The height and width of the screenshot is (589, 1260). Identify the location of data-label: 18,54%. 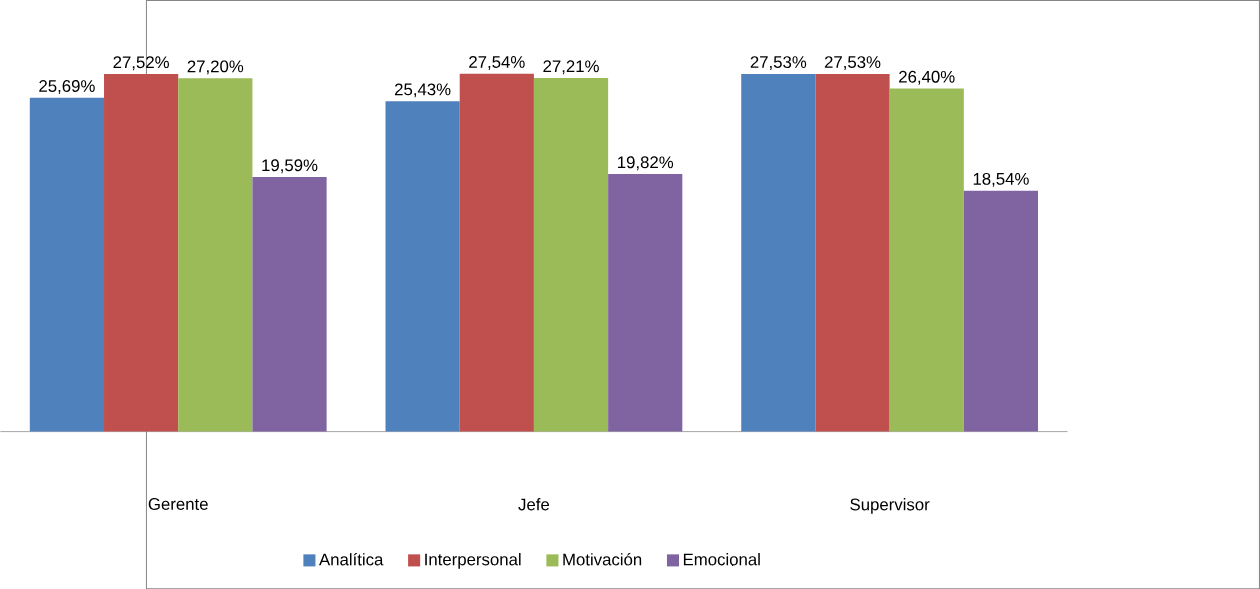
(1001, 179).